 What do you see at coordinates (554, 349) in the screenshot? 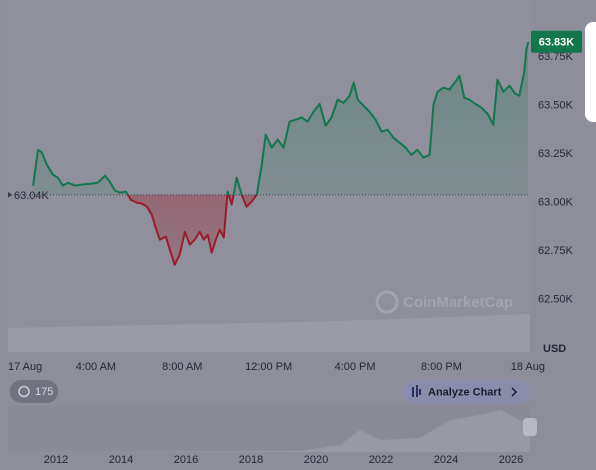
I see `currency-label: USD` at bounding box center [554, 349].